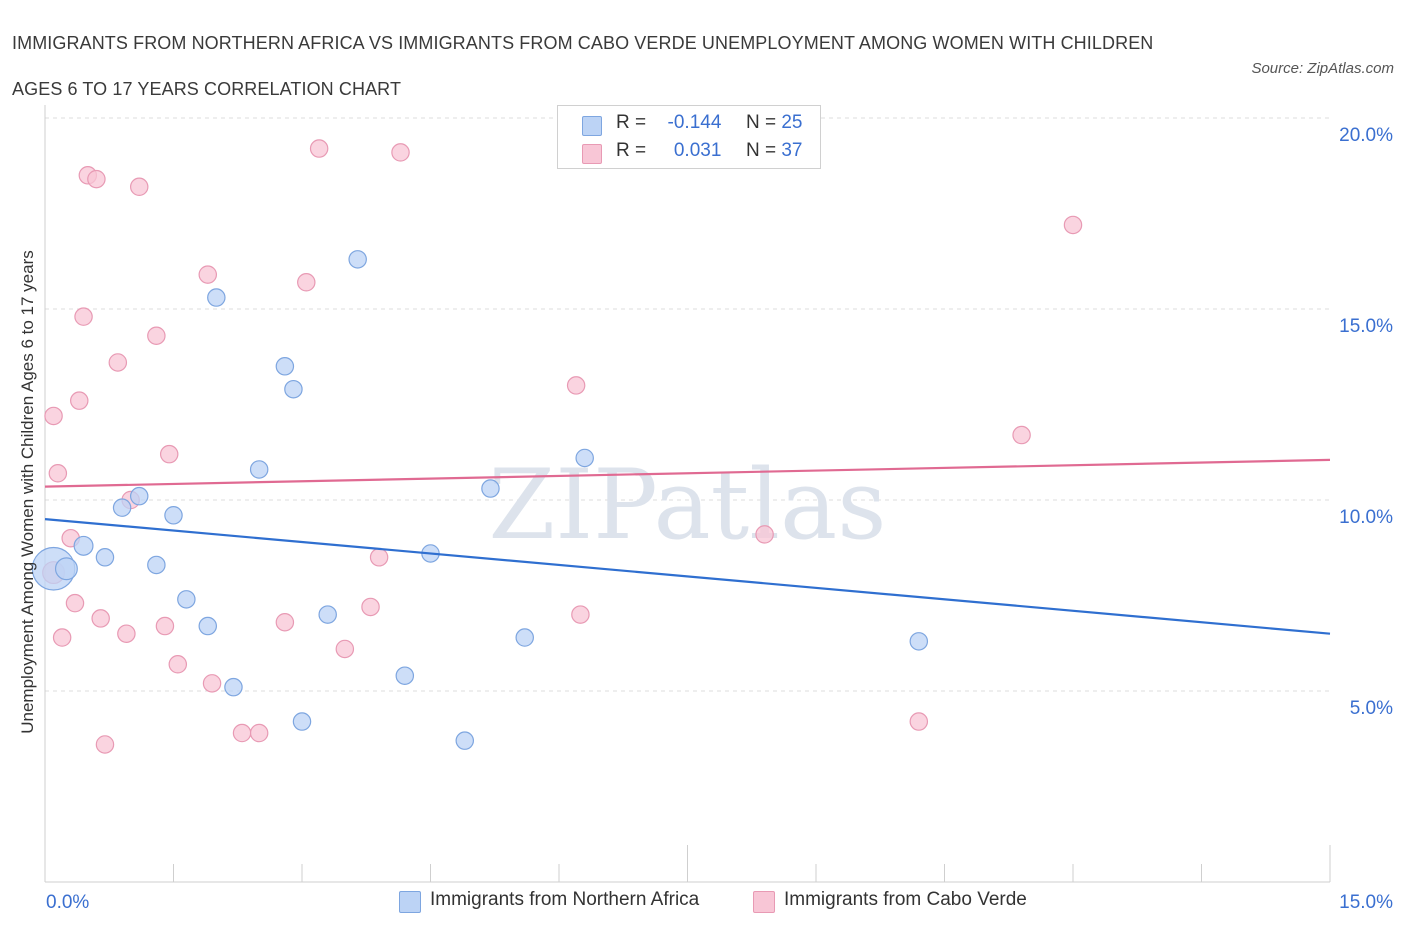  What do you see at coordinates (1366, 135) in the screenshot?
I see `y-tick-label: 20.0%` at bounding box center [1366, 135].